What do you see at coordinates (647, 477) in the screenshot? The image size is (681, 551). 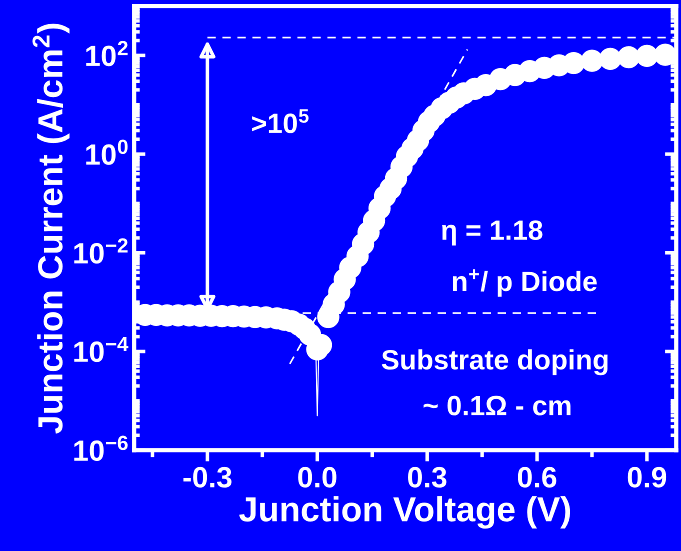 I see `x-tick-label: 0.9` at bounding box center [647, 477].